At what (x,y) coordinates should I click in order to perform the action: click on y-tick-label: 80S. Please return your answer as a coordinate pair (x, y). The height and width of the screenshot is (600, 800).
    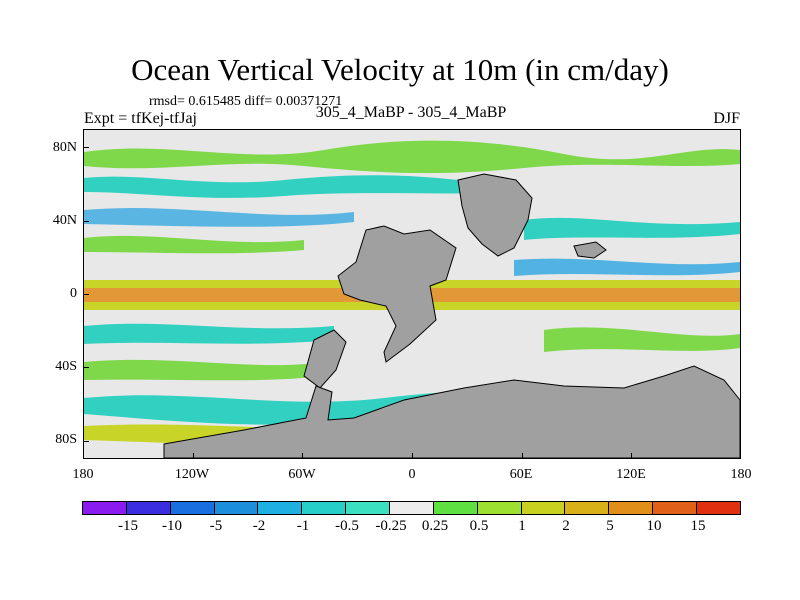
    Looking at the image, I should click on (66, 439).